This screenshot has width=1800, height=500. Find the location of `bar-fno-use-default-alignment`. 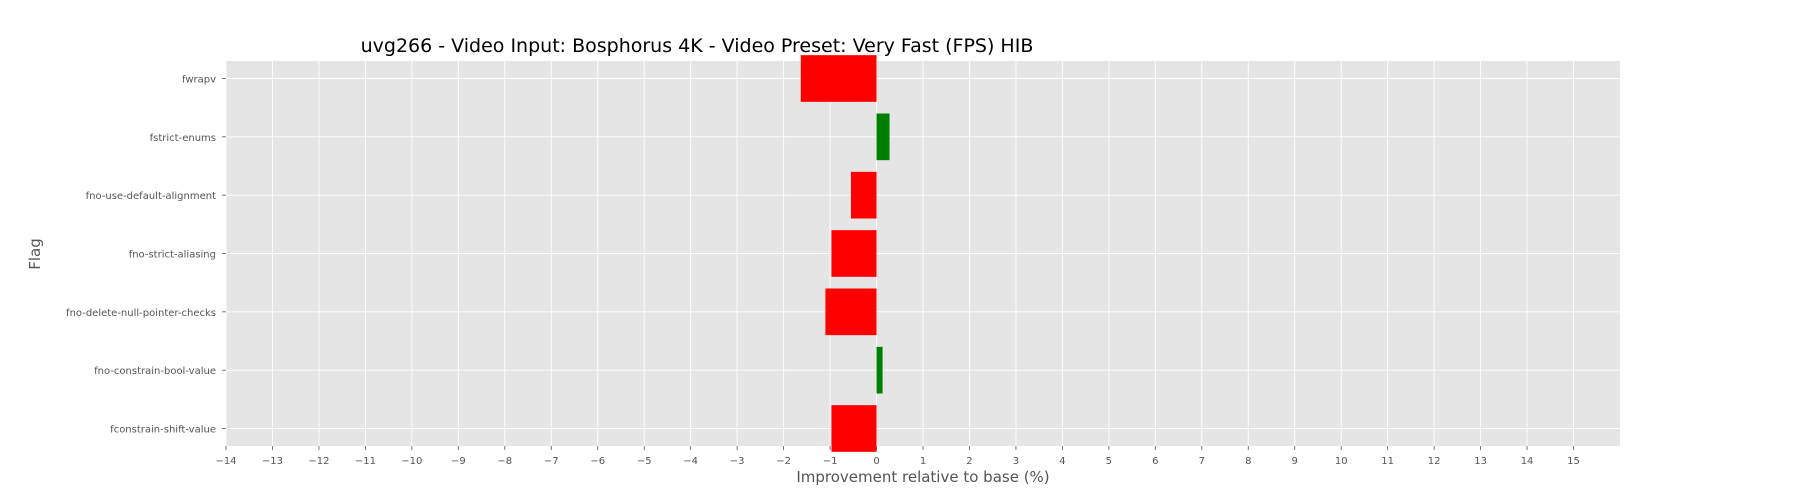

bar-fno-use-default-alignment is located at coordinates (863, 195).